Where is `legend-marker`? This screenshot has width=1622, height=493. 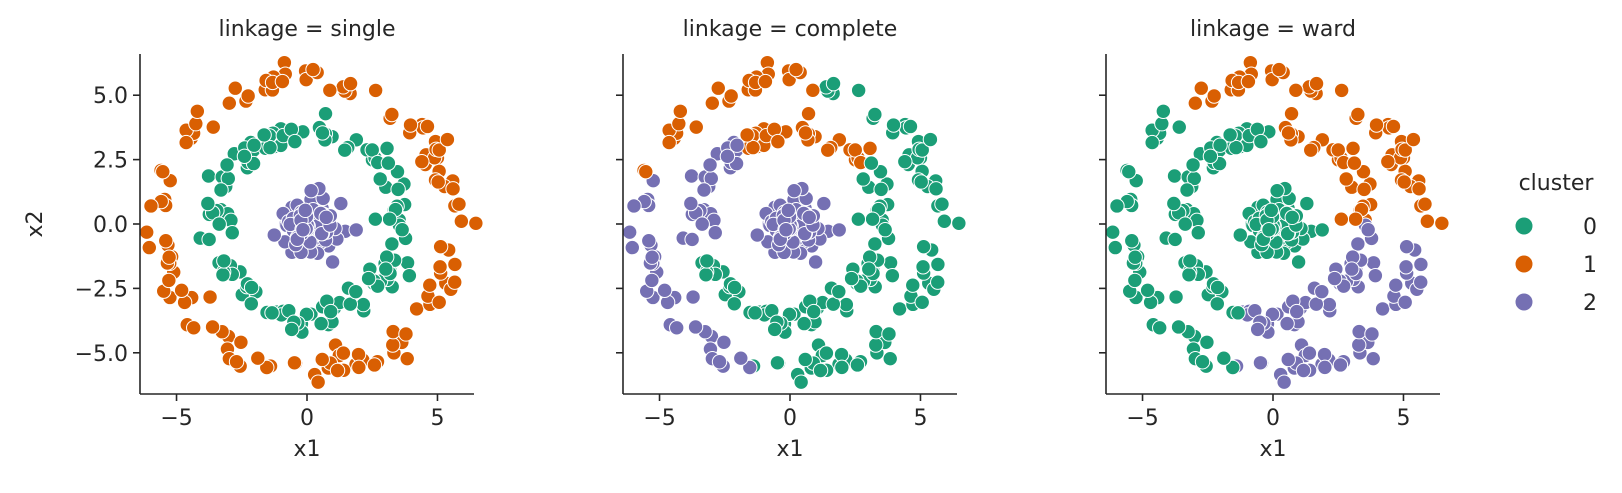
legend-marker is located at coordinates (1524, 226).